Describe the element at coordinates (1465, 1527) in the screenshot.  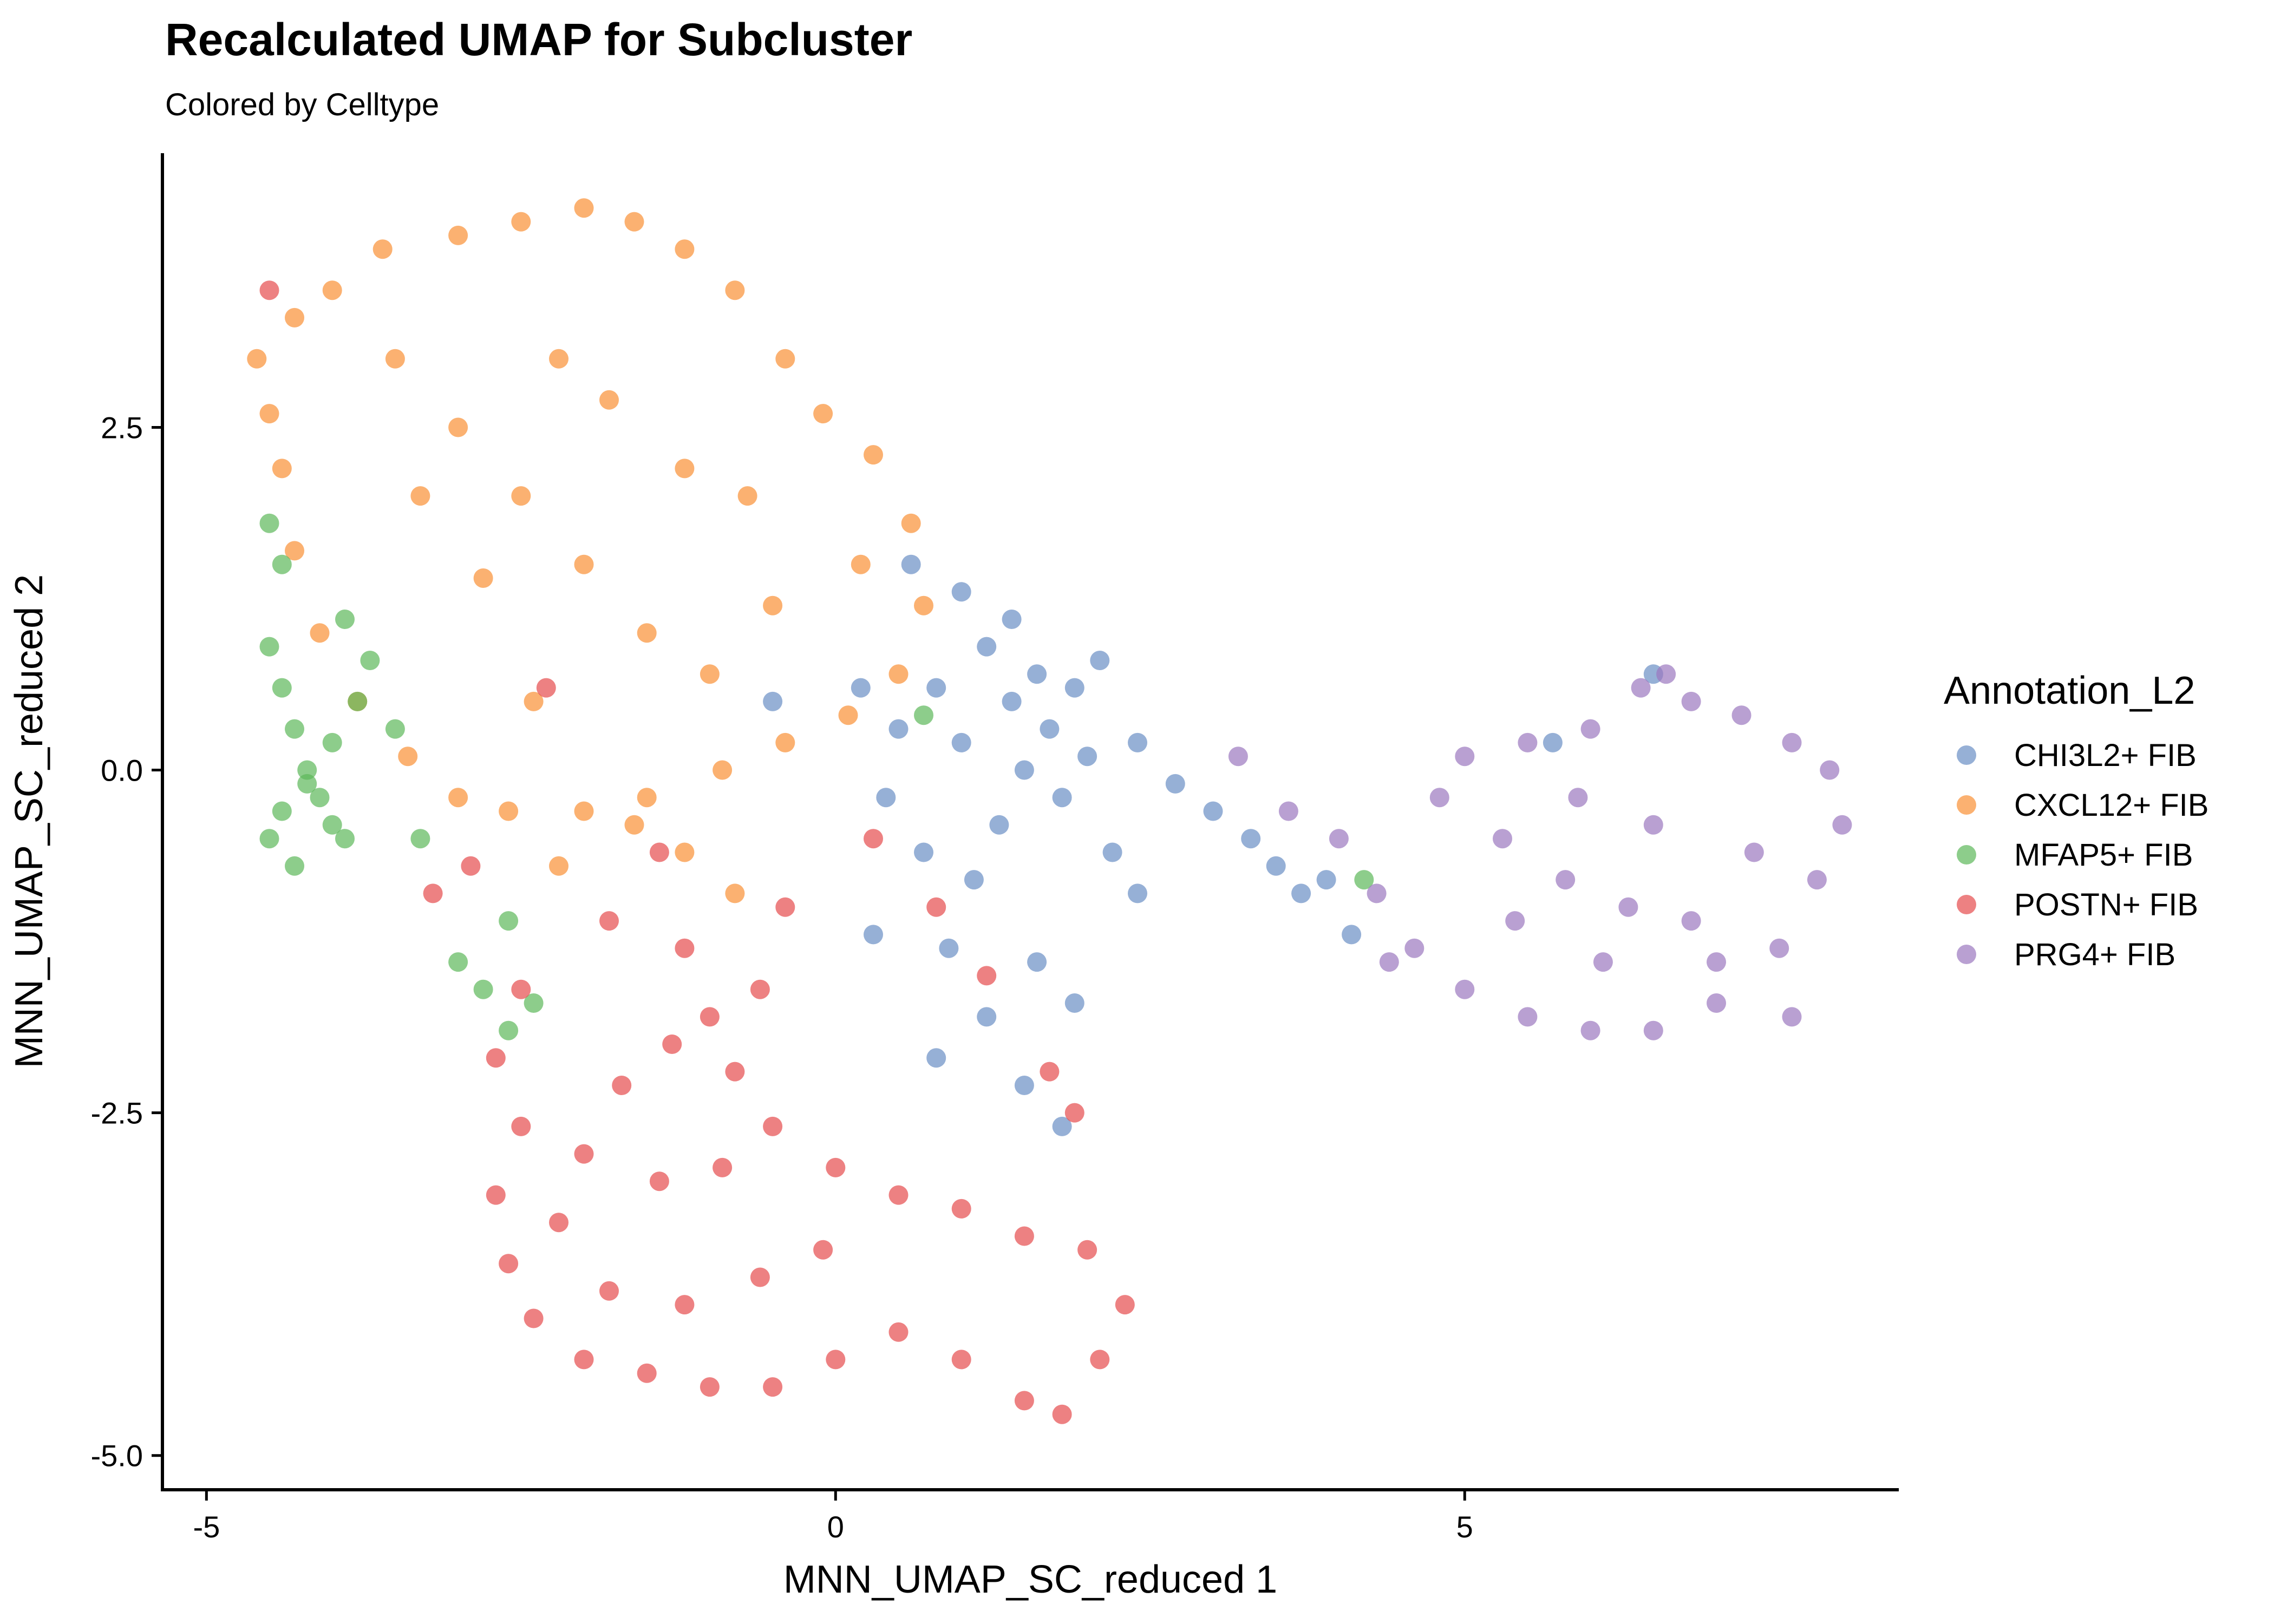
I see `x-tick-label: 5` at that location.